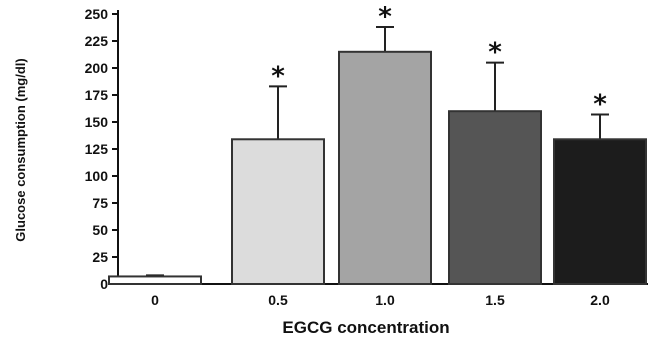 The image size is (656, 339). Describe the element at coordinates (495, 300) in the screenshot. I see `x-tick-label-1.5: 1.5` at that location.